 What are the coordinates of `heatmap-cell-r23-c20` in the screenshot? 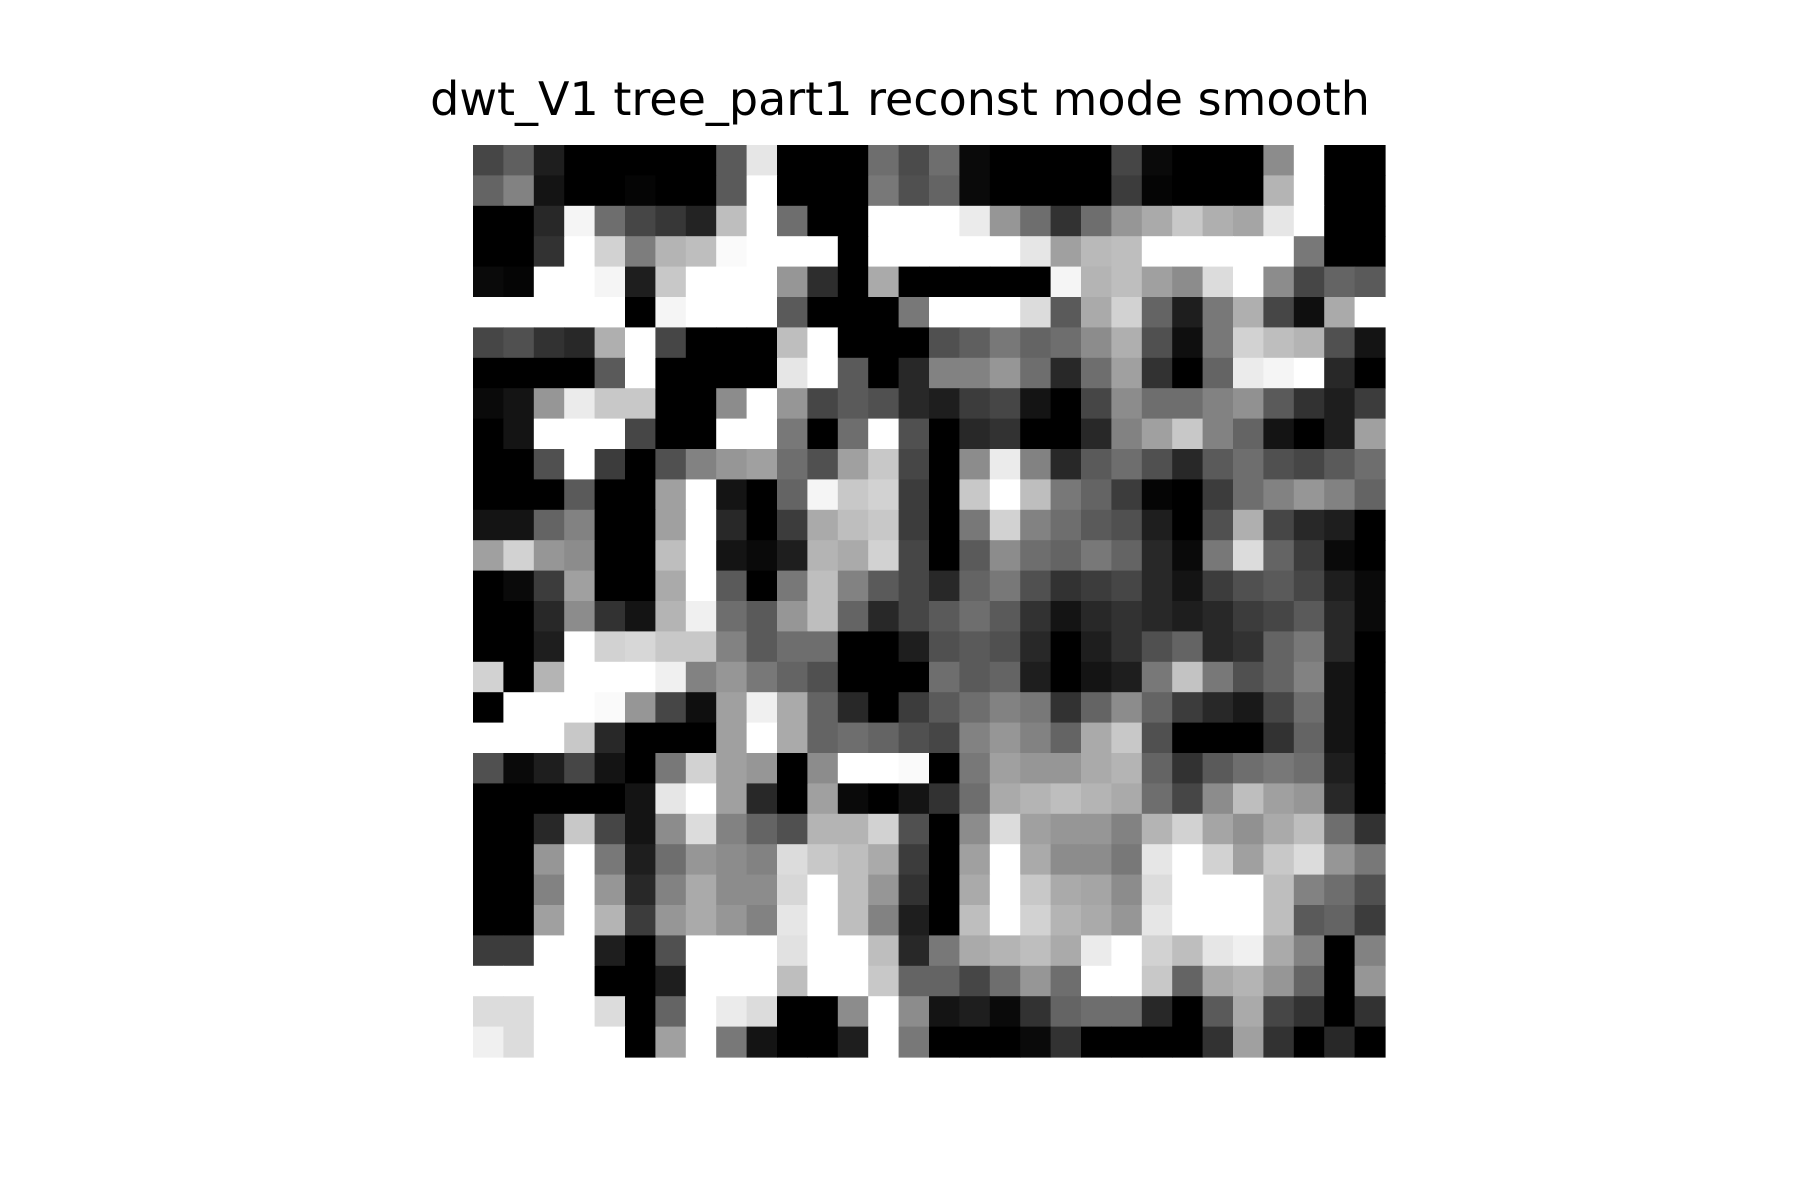 It's located at (1096, 860).